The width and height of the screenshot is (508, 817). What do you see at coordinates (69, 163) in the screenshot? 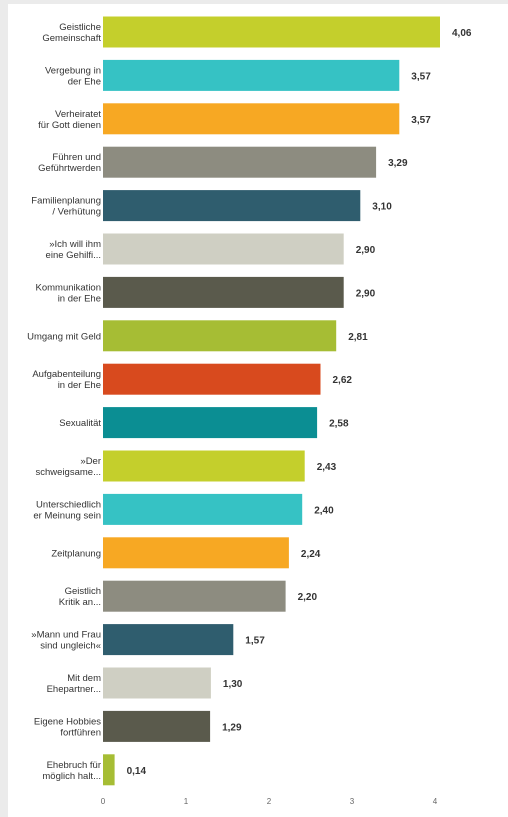
I see `category-label: Führen und Geführtwerden` at bounding box center [69, 163].